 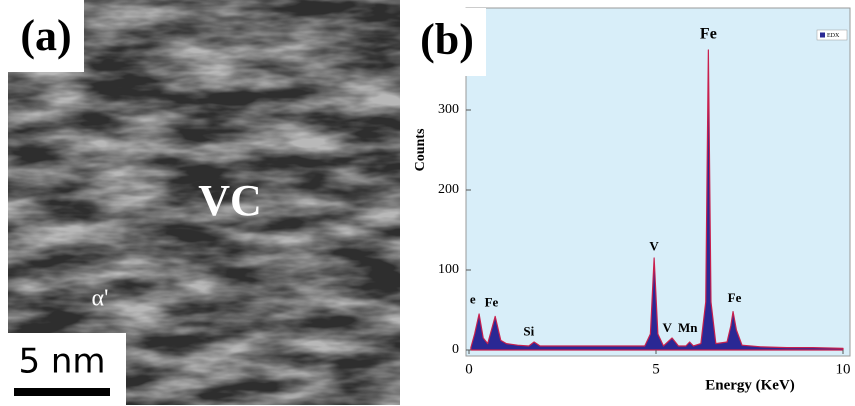 What do you see at coordinates (448, 269) in the screenshot?
I see `y-tick-label: 100` at bounding box center [448, 269].